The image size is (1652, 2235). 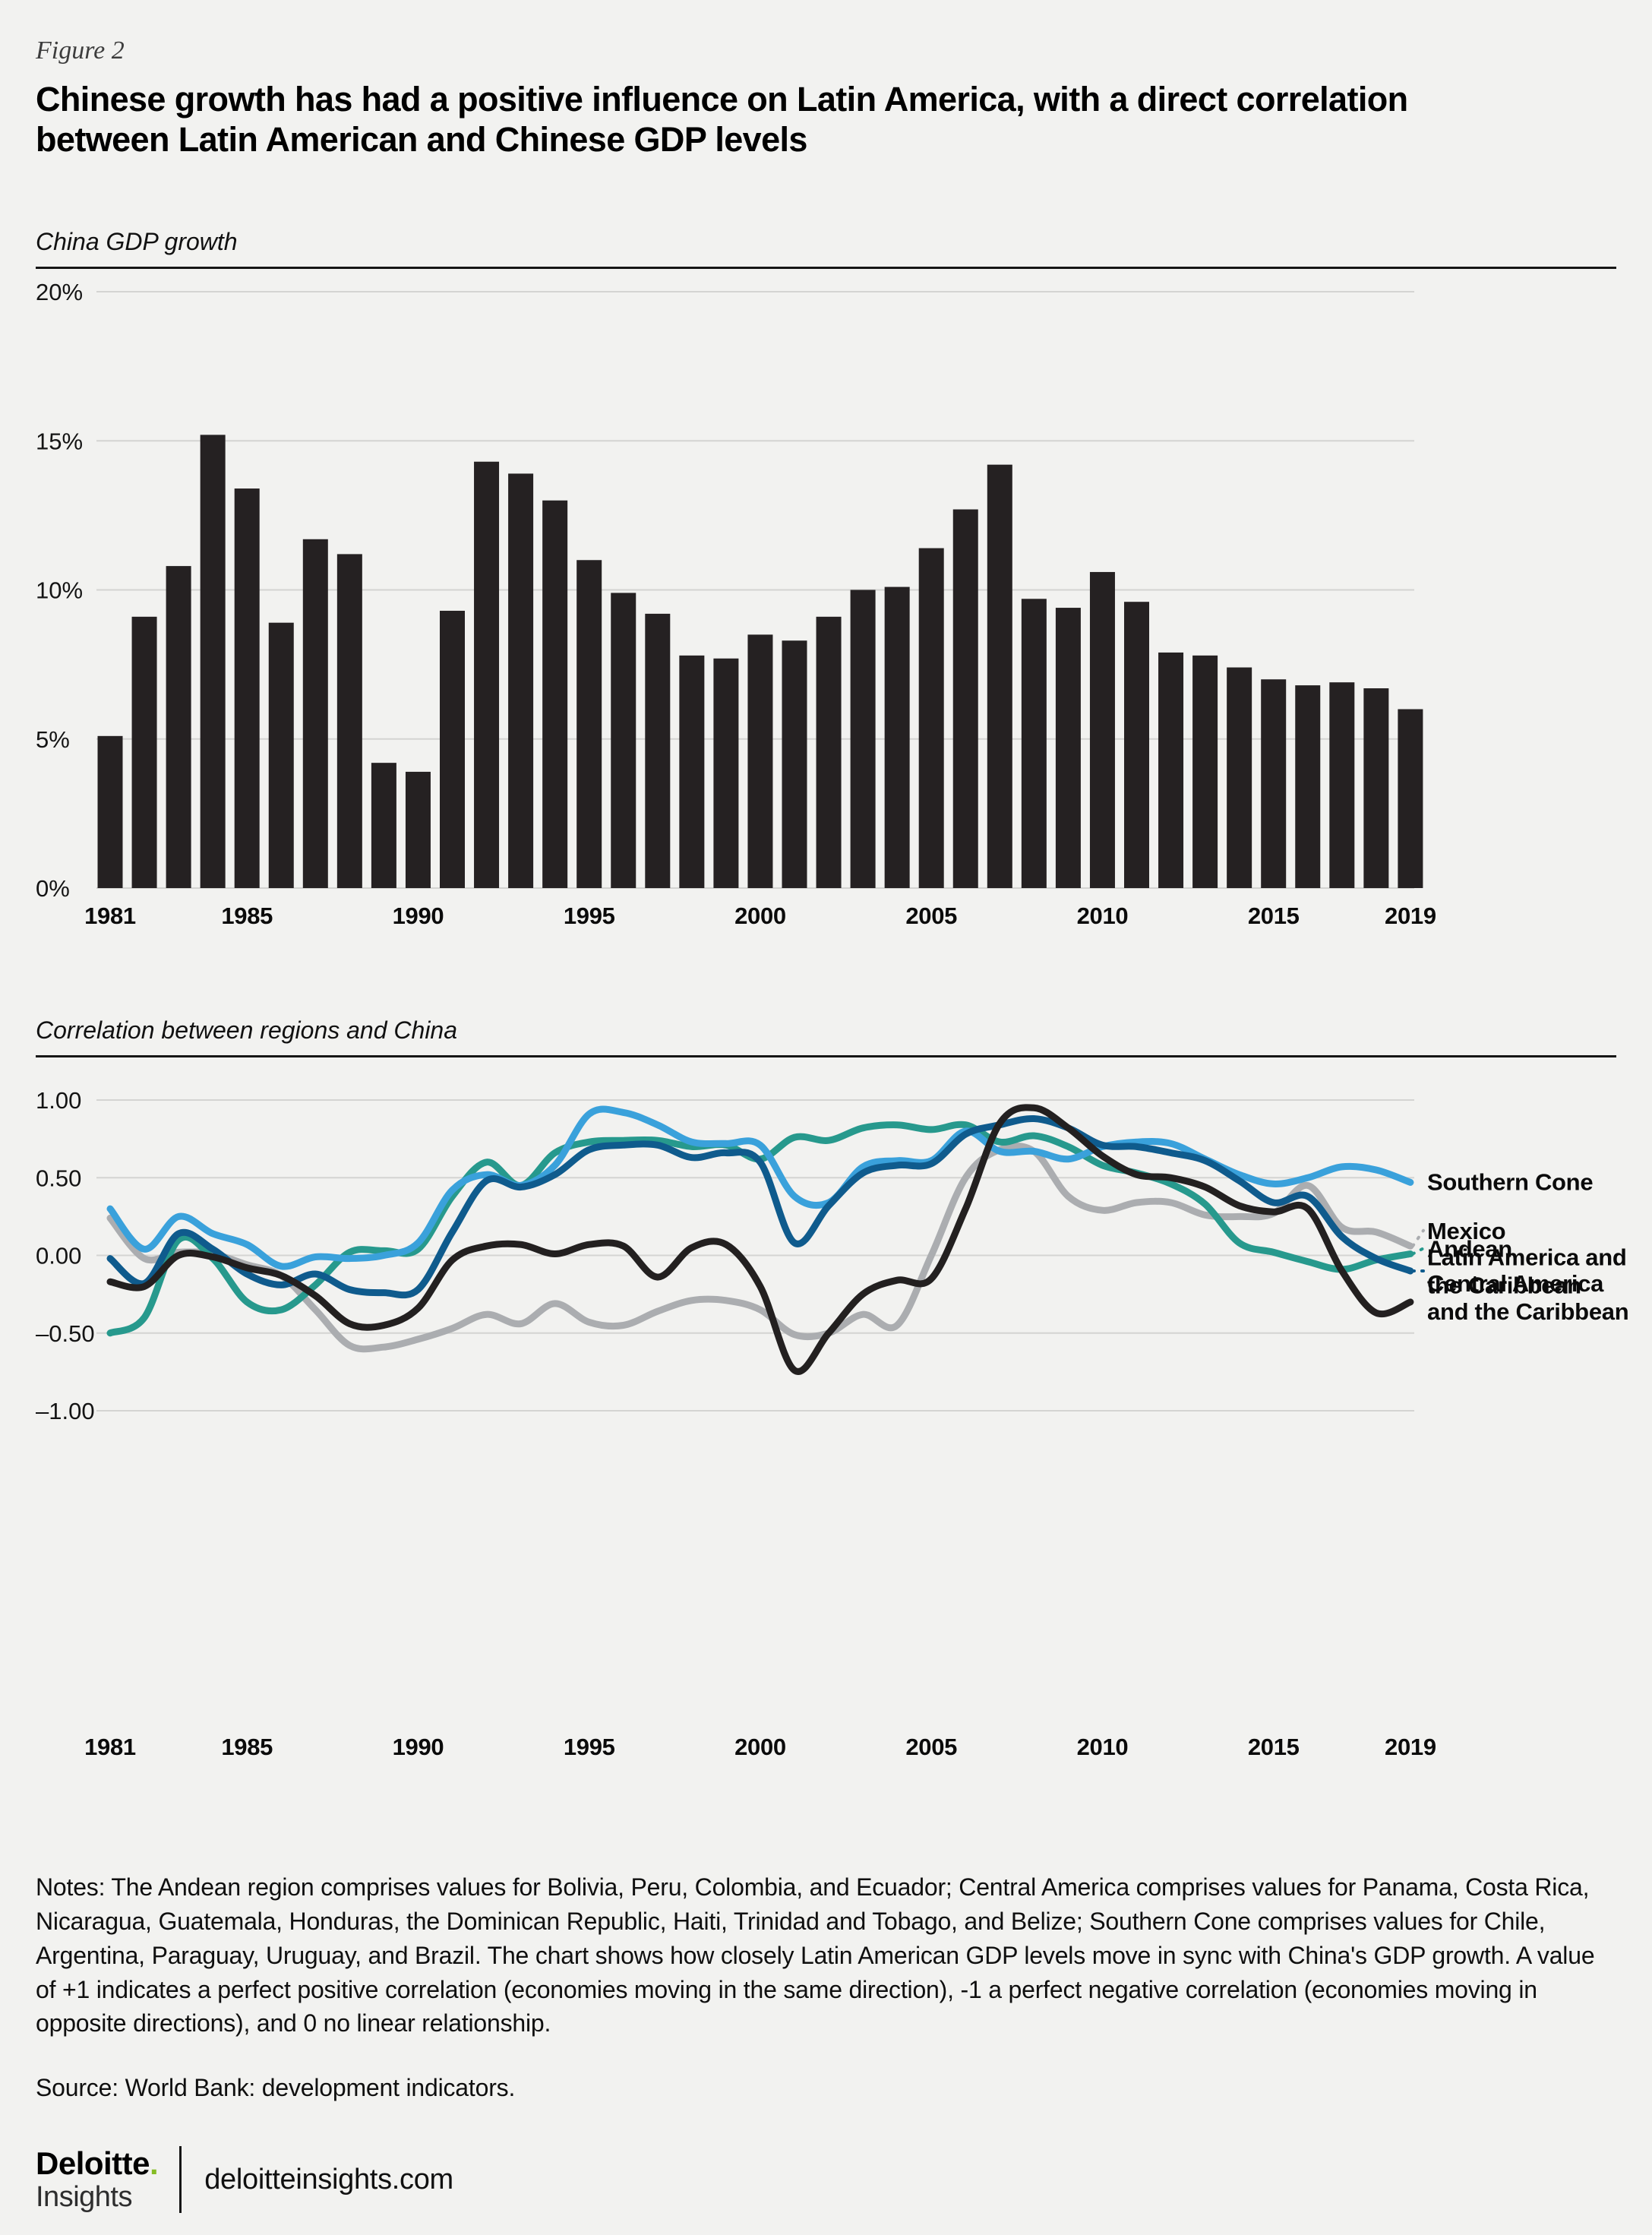 I want to click on bar-2014, so click(x=1239, y=778).